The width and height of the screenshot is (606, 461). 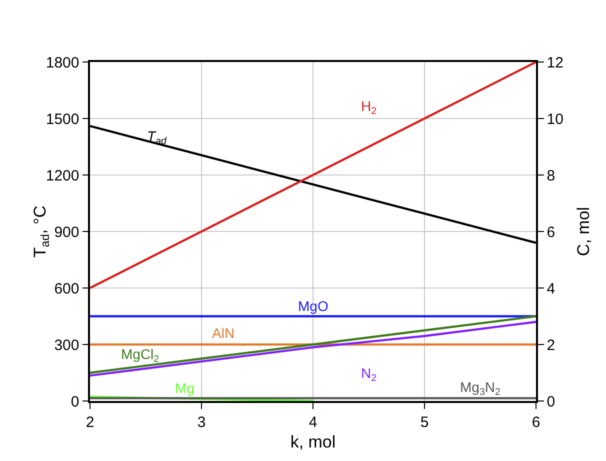 What do you see at coordinates (551, 401) in the screenshot?
I see `y2-tick-label: 0` at bounding box center [551, 401].